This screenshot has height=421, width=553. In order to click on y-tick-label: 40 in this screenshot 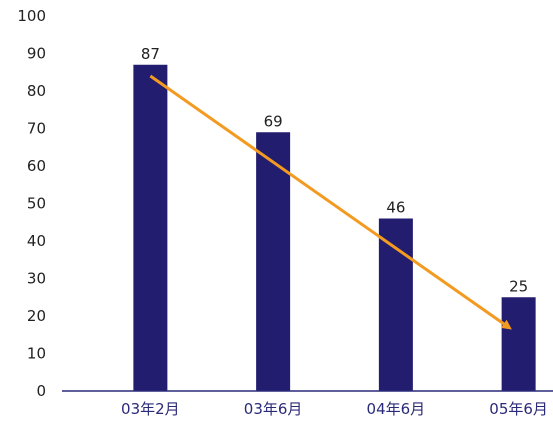, I will do `click(36, 241)`.